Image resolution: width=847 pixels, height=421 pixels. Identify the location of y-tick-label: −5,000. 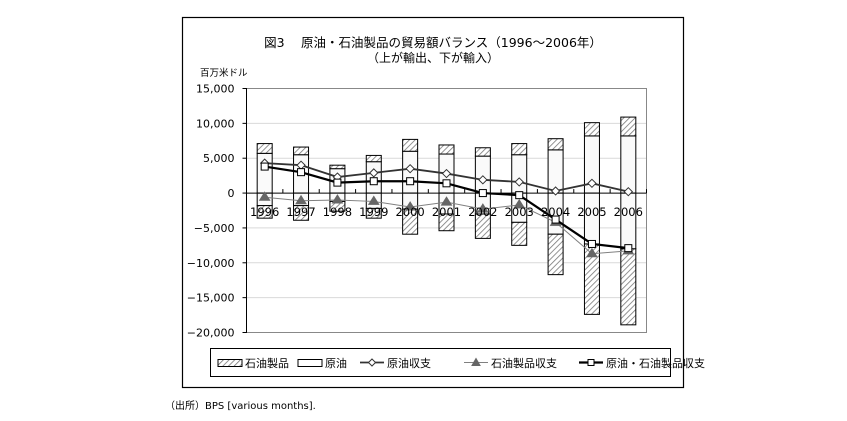
(214, 228).